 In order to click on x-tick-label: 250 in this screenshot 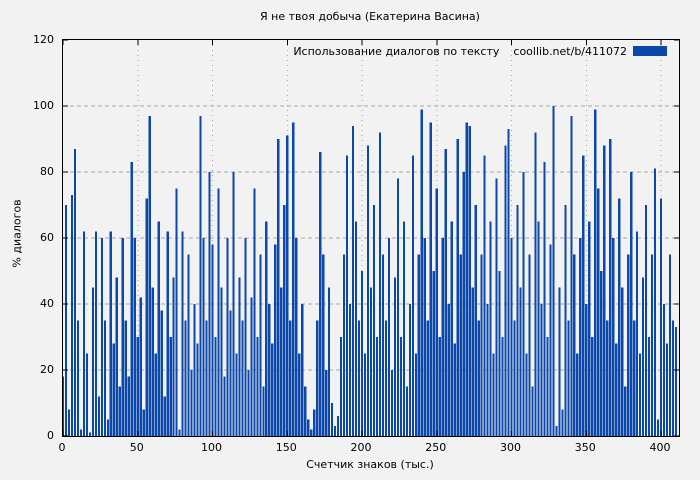, I will do `click(436, 447)`.